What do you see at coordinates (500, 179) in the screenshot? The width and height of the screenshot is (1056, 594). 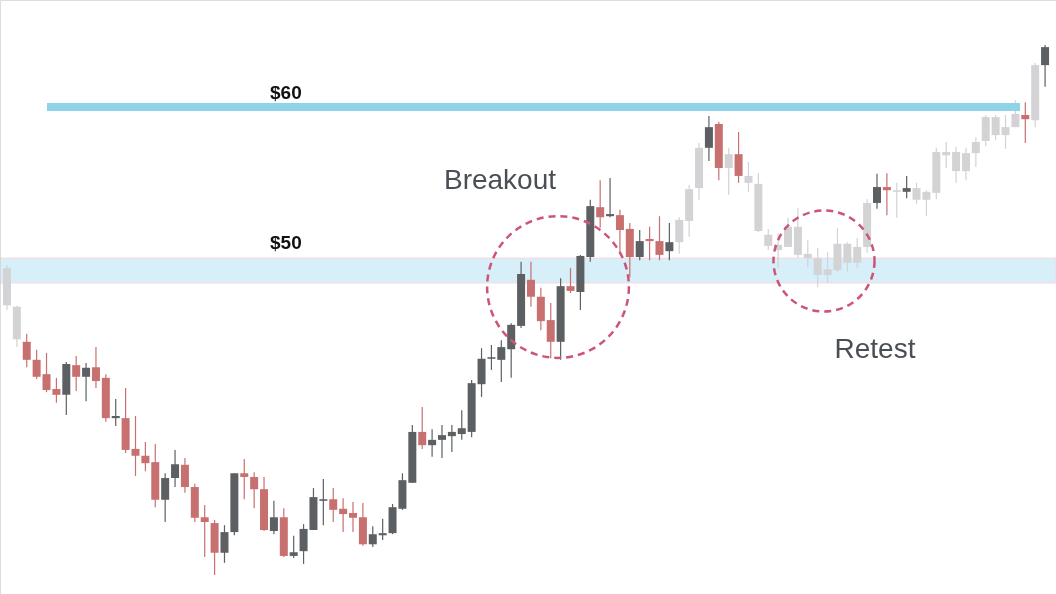 I see `annotation: Breakout` at bounding box center [500, 179].